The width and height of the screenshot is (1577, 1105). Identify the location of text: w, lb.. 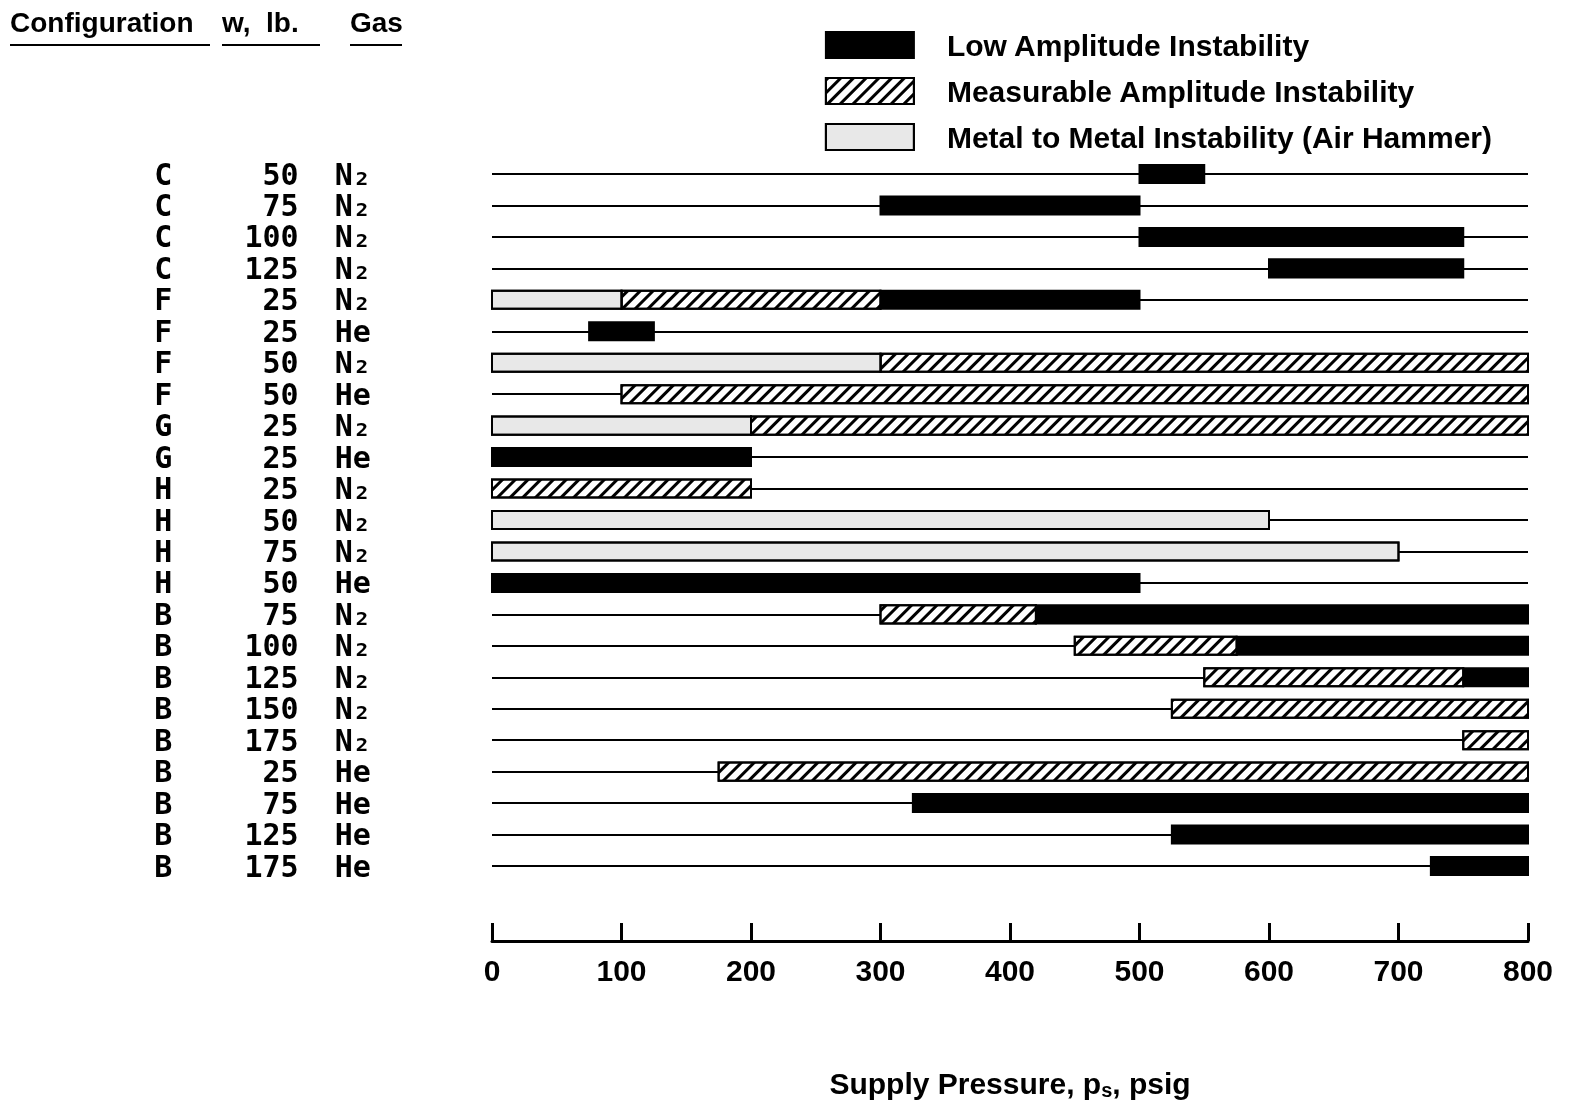
(260, 22).